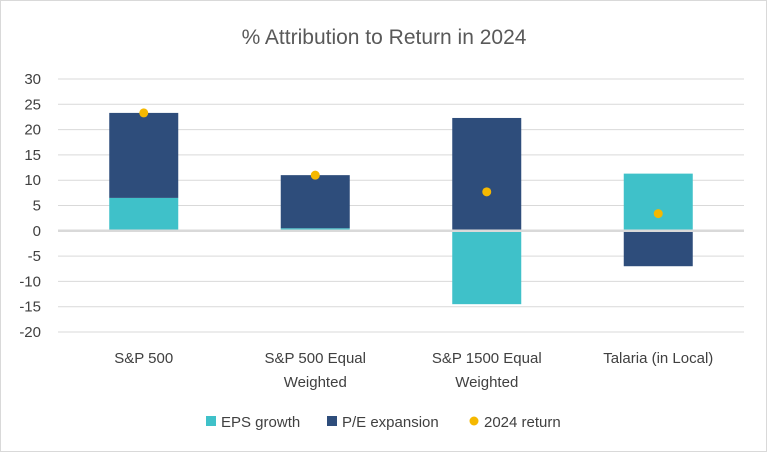  I want to click on y-axis-ticks: 30 25 20 15 10 5 0 -5 -10 -15 -20, so click(30, 206).